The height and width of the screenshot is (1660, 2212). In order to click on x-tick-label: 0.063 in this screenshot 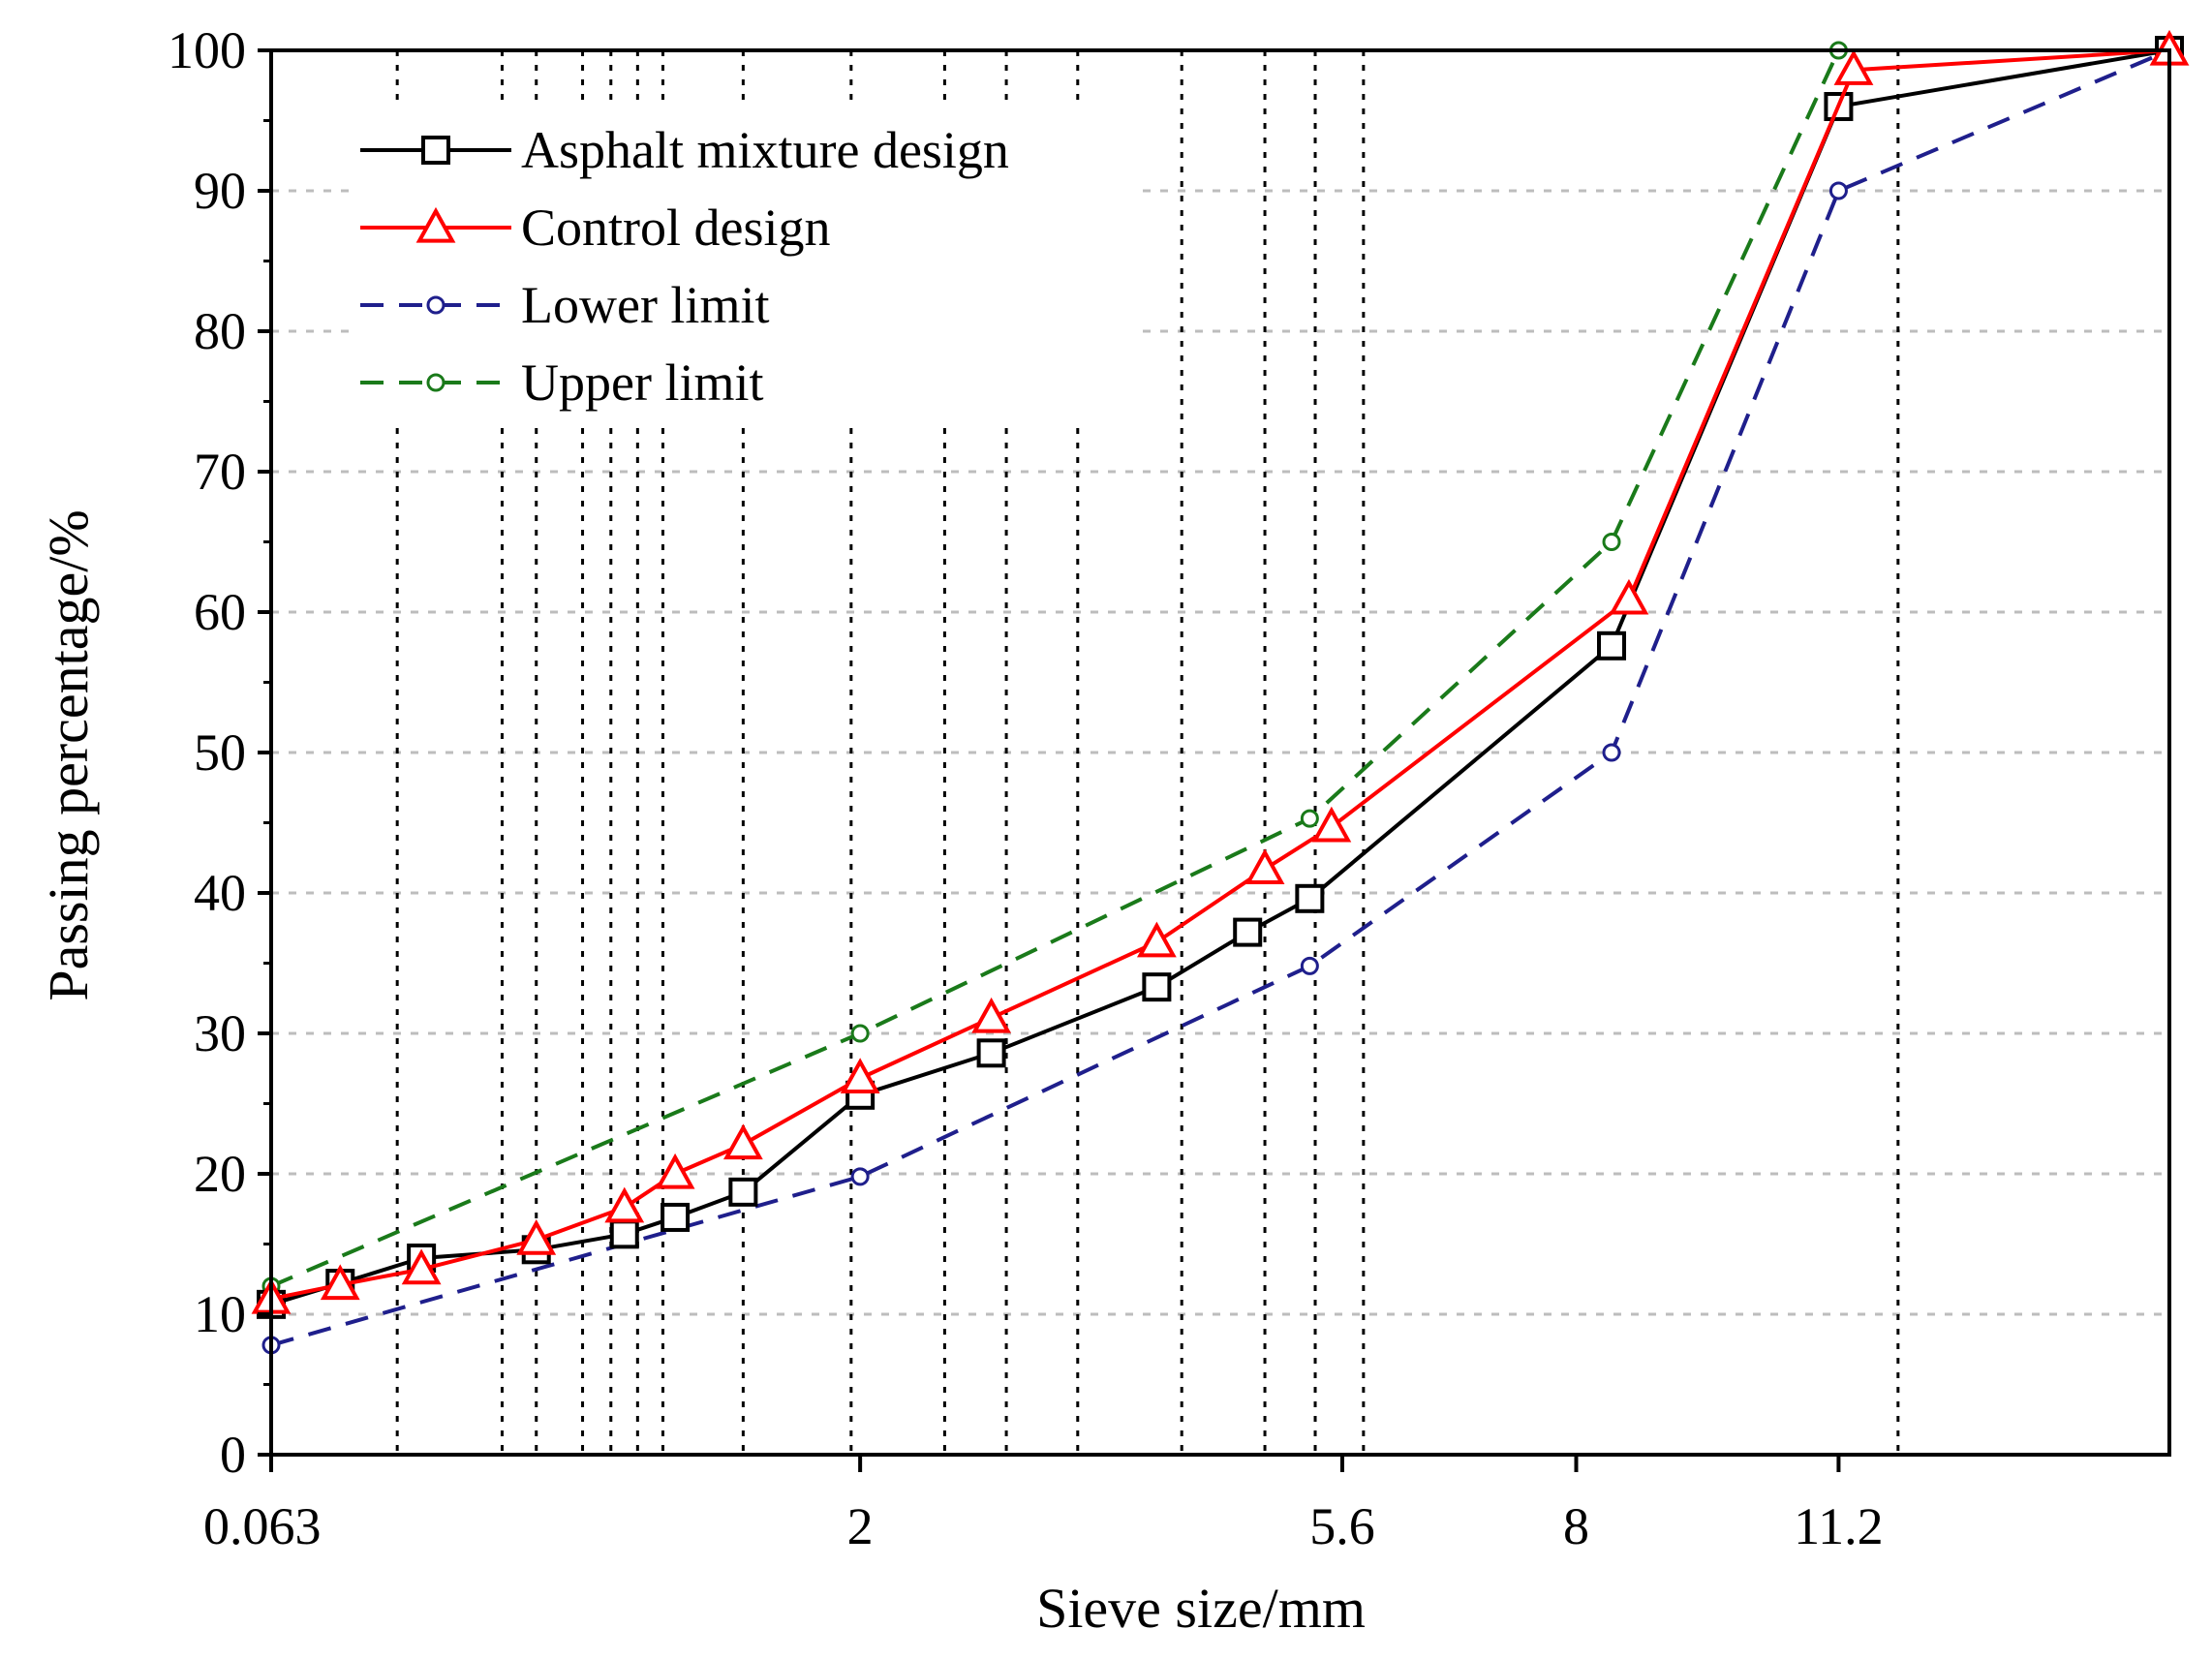, I will do `click(263, 1526)`.